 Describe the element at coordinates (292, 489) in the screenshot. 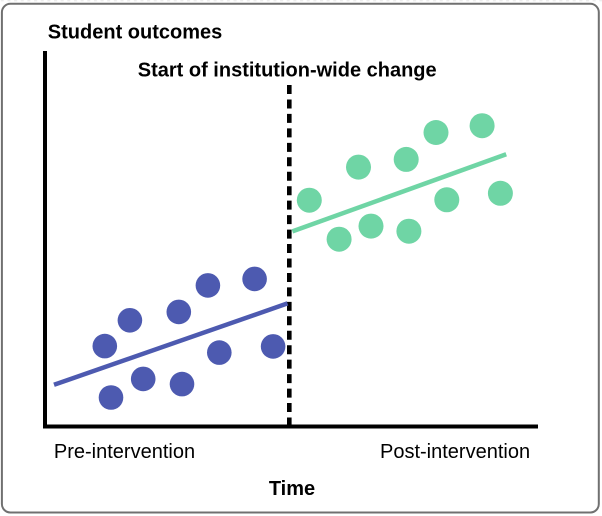

I see `svg-text: Time` at that location.